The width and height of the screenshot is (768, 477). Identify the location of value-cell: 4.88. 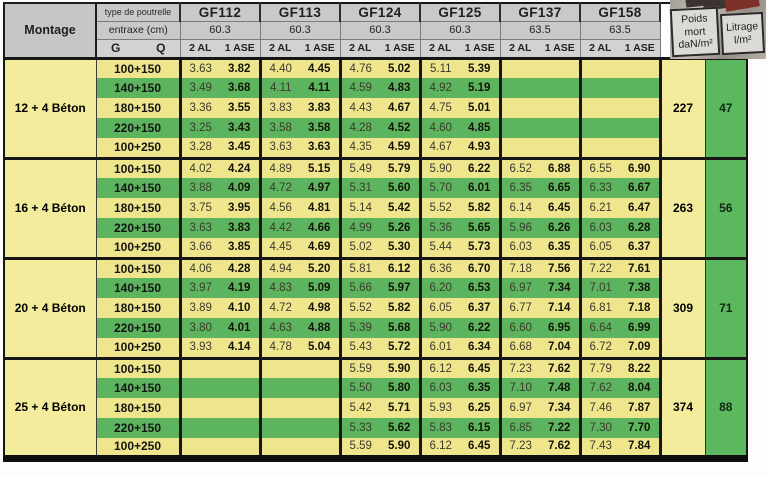
(321, 328).